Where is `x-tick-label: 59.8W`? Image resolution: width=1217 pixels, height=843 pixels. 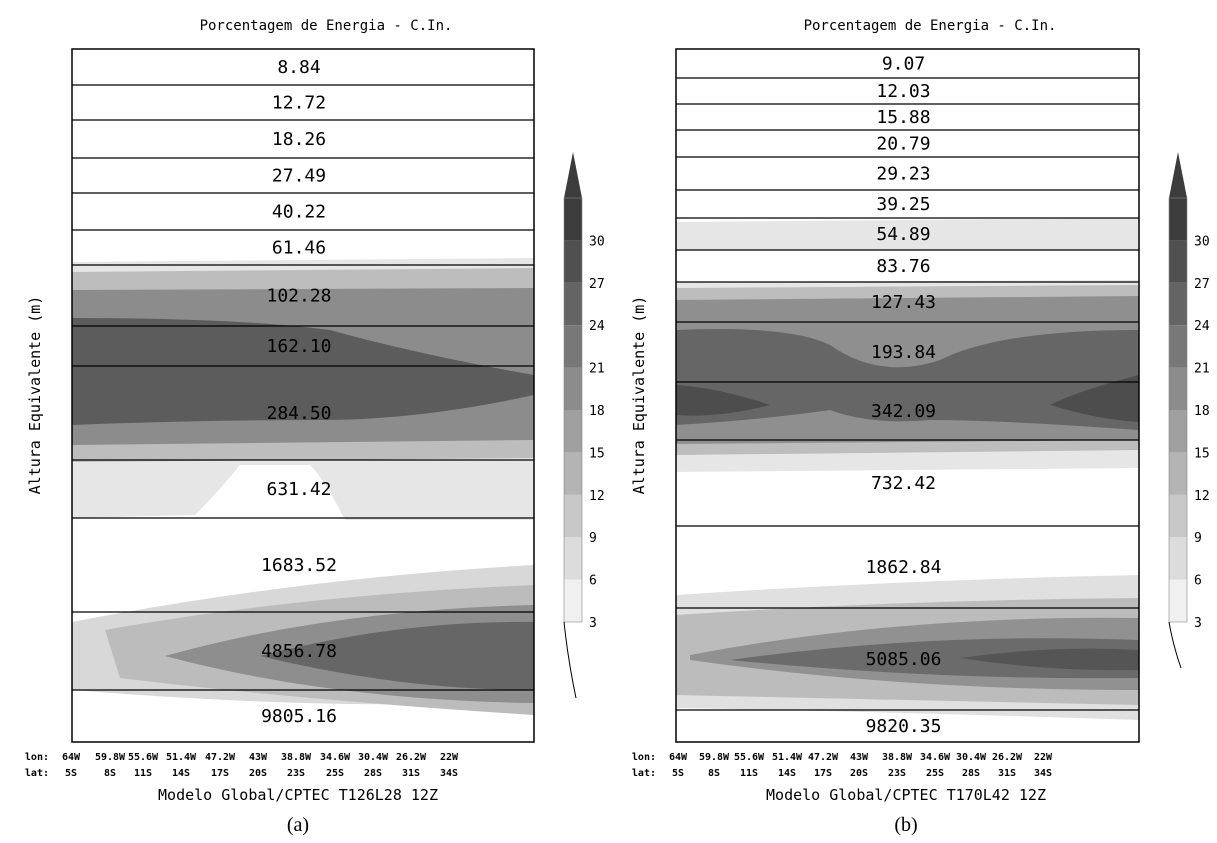
x-tick-label: 59.8W is located at coordinates (714, 757).